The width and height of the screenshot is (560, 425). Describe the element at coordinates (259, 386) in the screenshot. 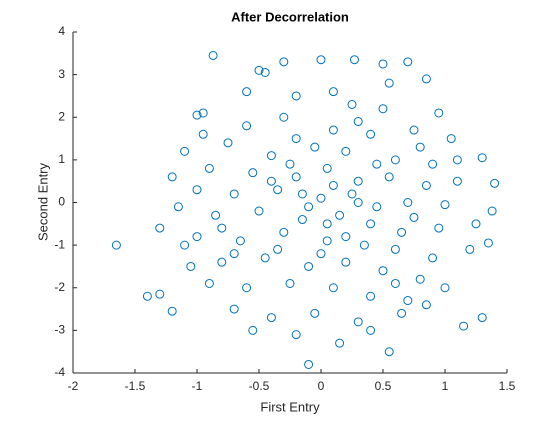

I see `x-tick-label: -0.5` at that location.